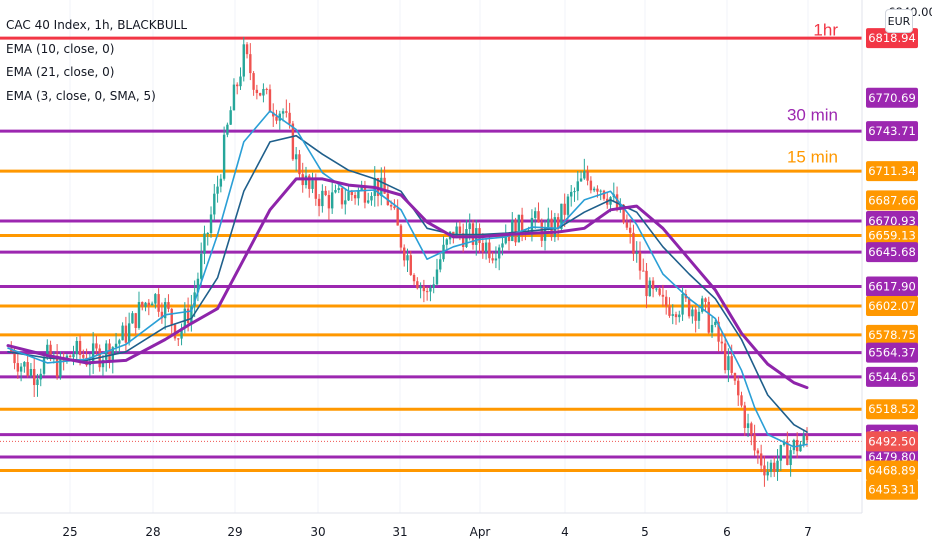 The image size is (932, 550). Describe the element at coordinates (645, 532) in the screenshot. I see `time-tick-label: 5` at that location.